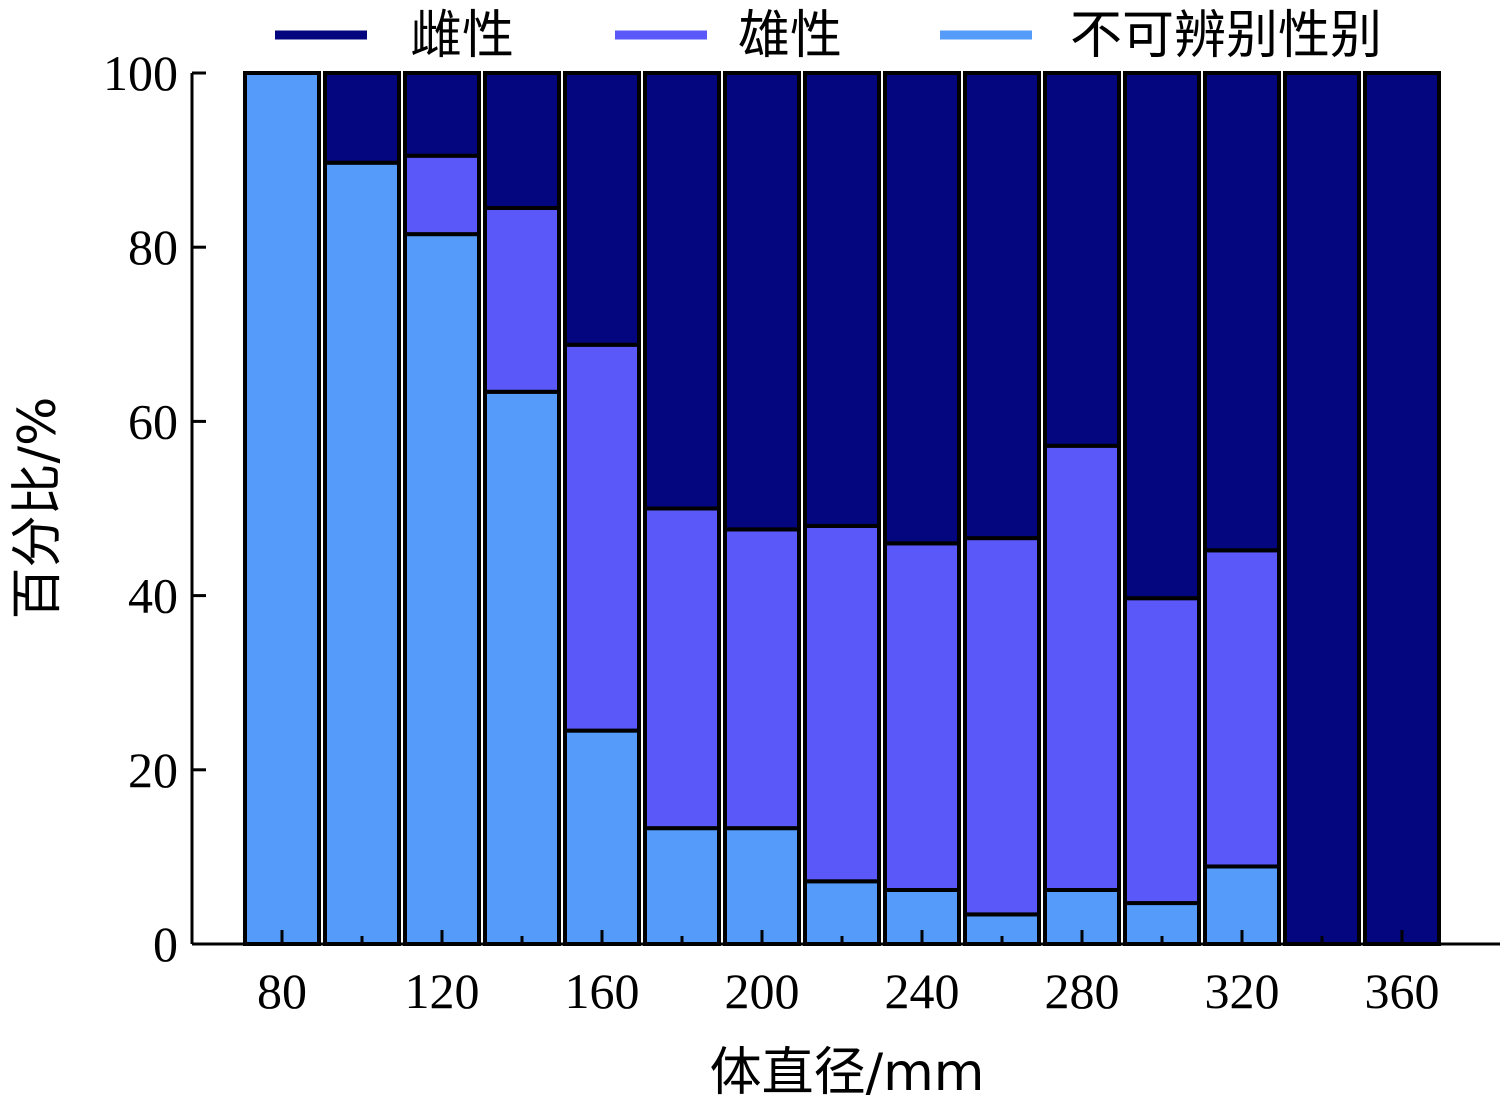  What do you see at coordinates (153, 596) in the screenshot?
I see `y-tick-label-40: 40` at bounding box center [153, 596].